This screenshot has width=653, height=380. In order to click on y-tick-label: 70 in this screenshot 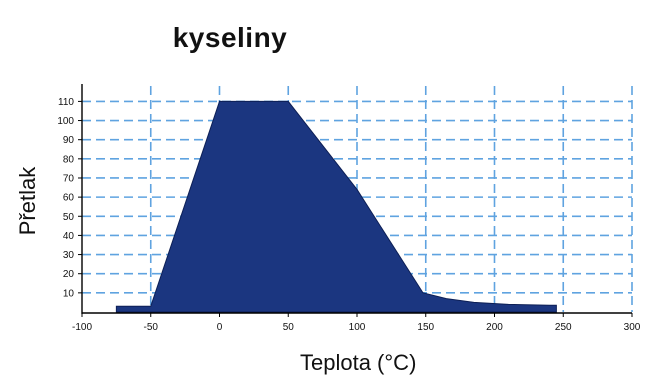, I will do `click(69, 178)`.